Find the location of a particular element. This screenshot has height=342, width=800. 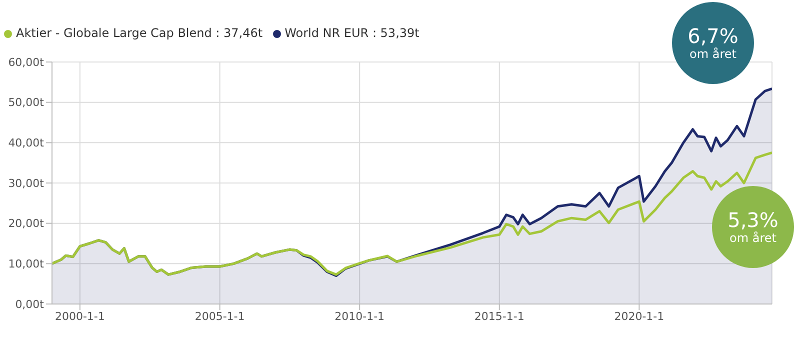

x-tick-label: 2005-1-1 is located at coordinates (219, 316).